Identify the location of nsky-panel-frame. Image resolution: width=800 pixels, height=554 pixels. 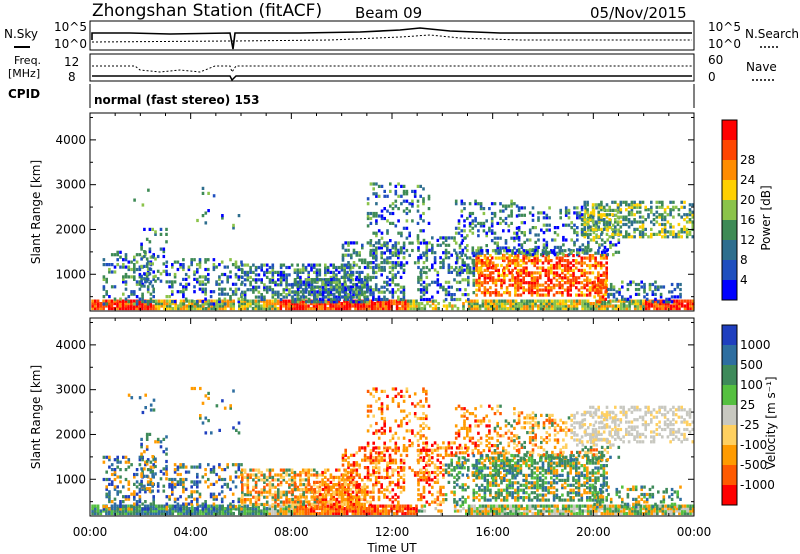
(392, 35).